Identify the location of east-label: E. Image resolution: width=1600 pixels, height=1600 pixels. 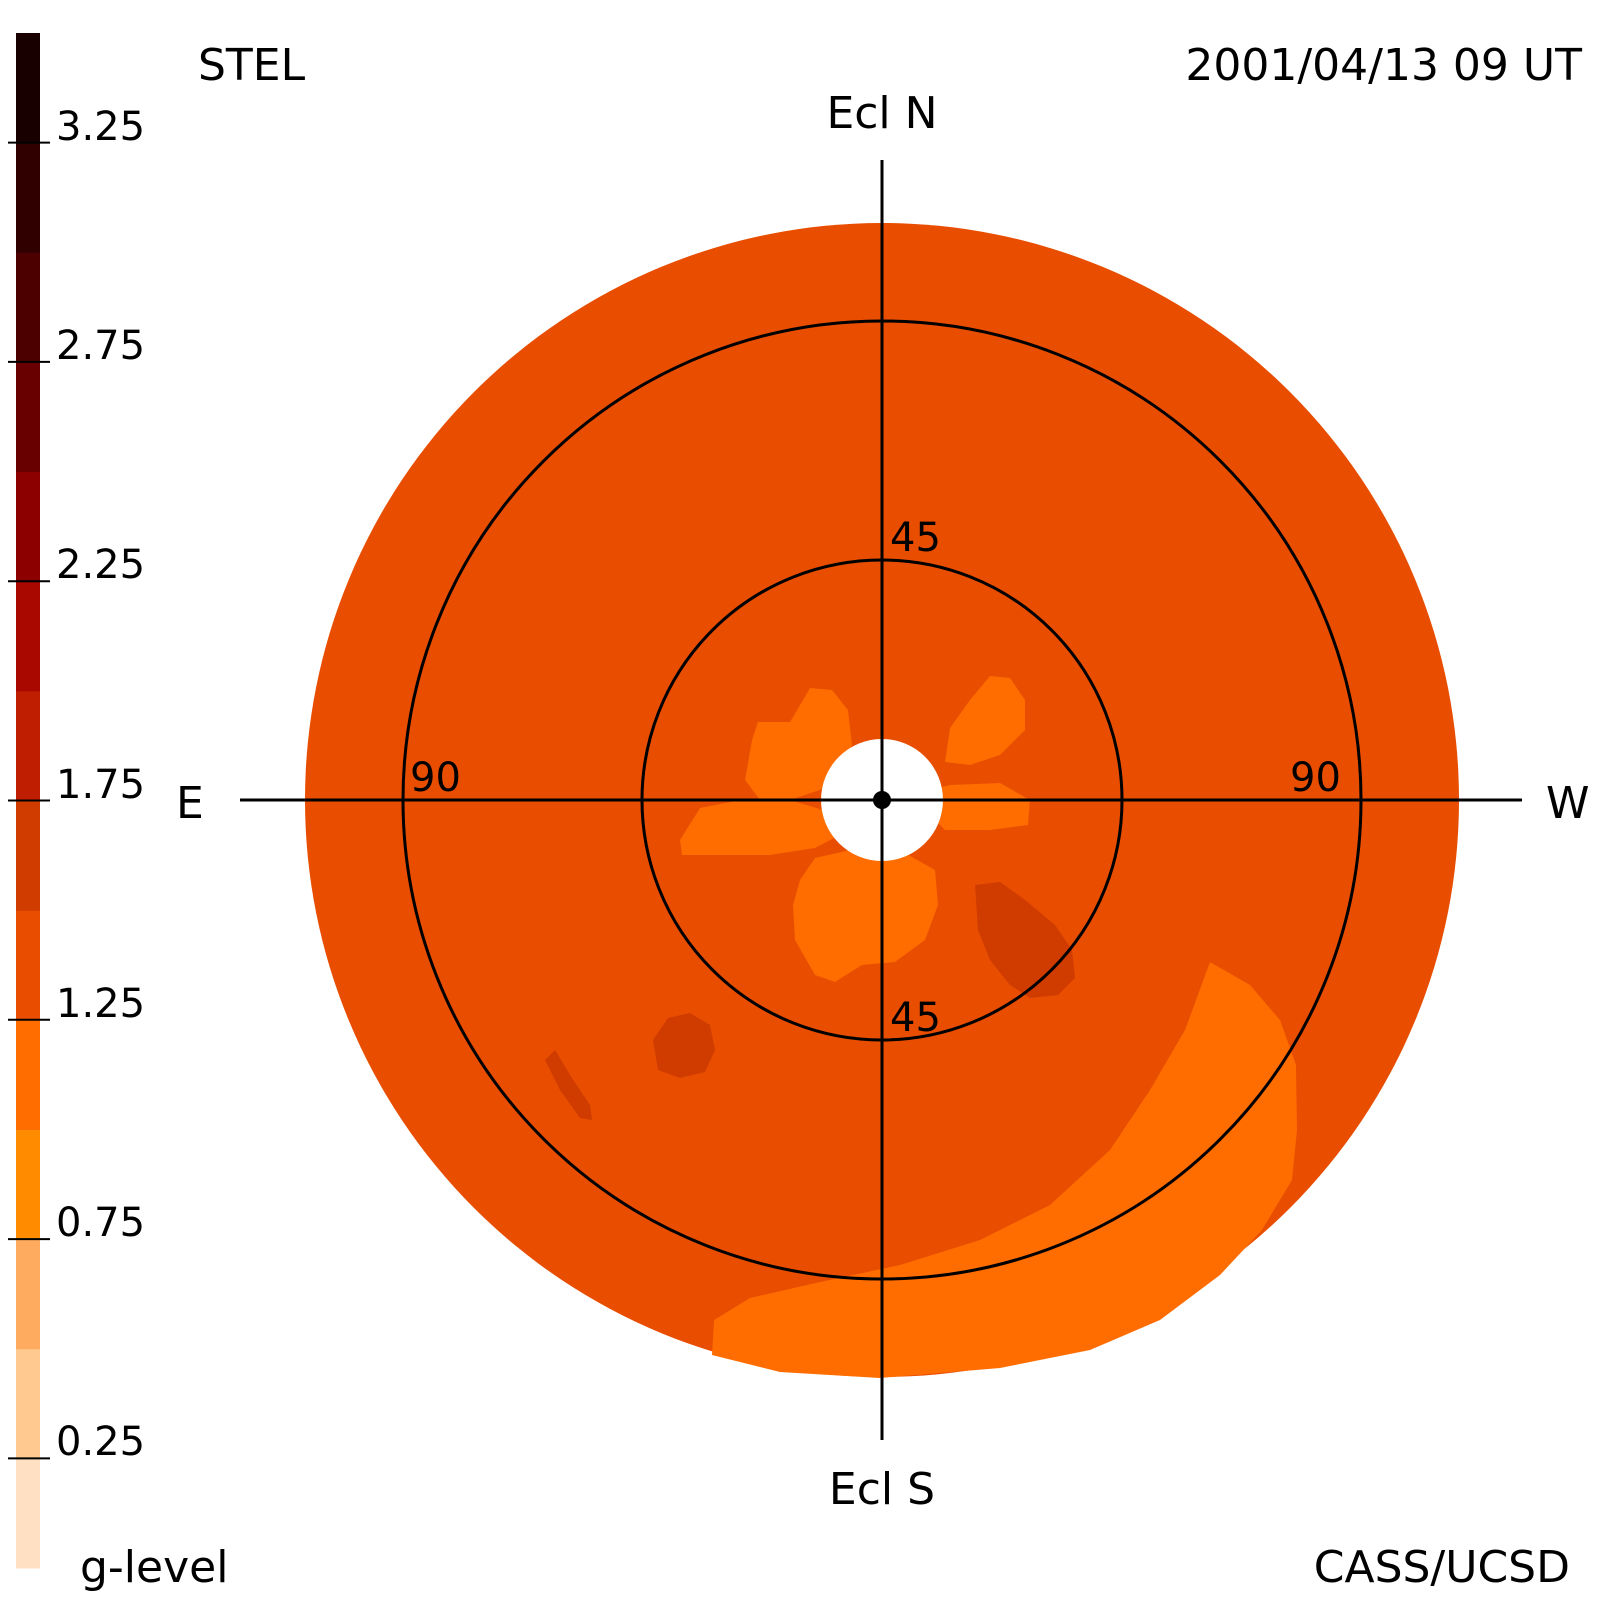
(190, 803).